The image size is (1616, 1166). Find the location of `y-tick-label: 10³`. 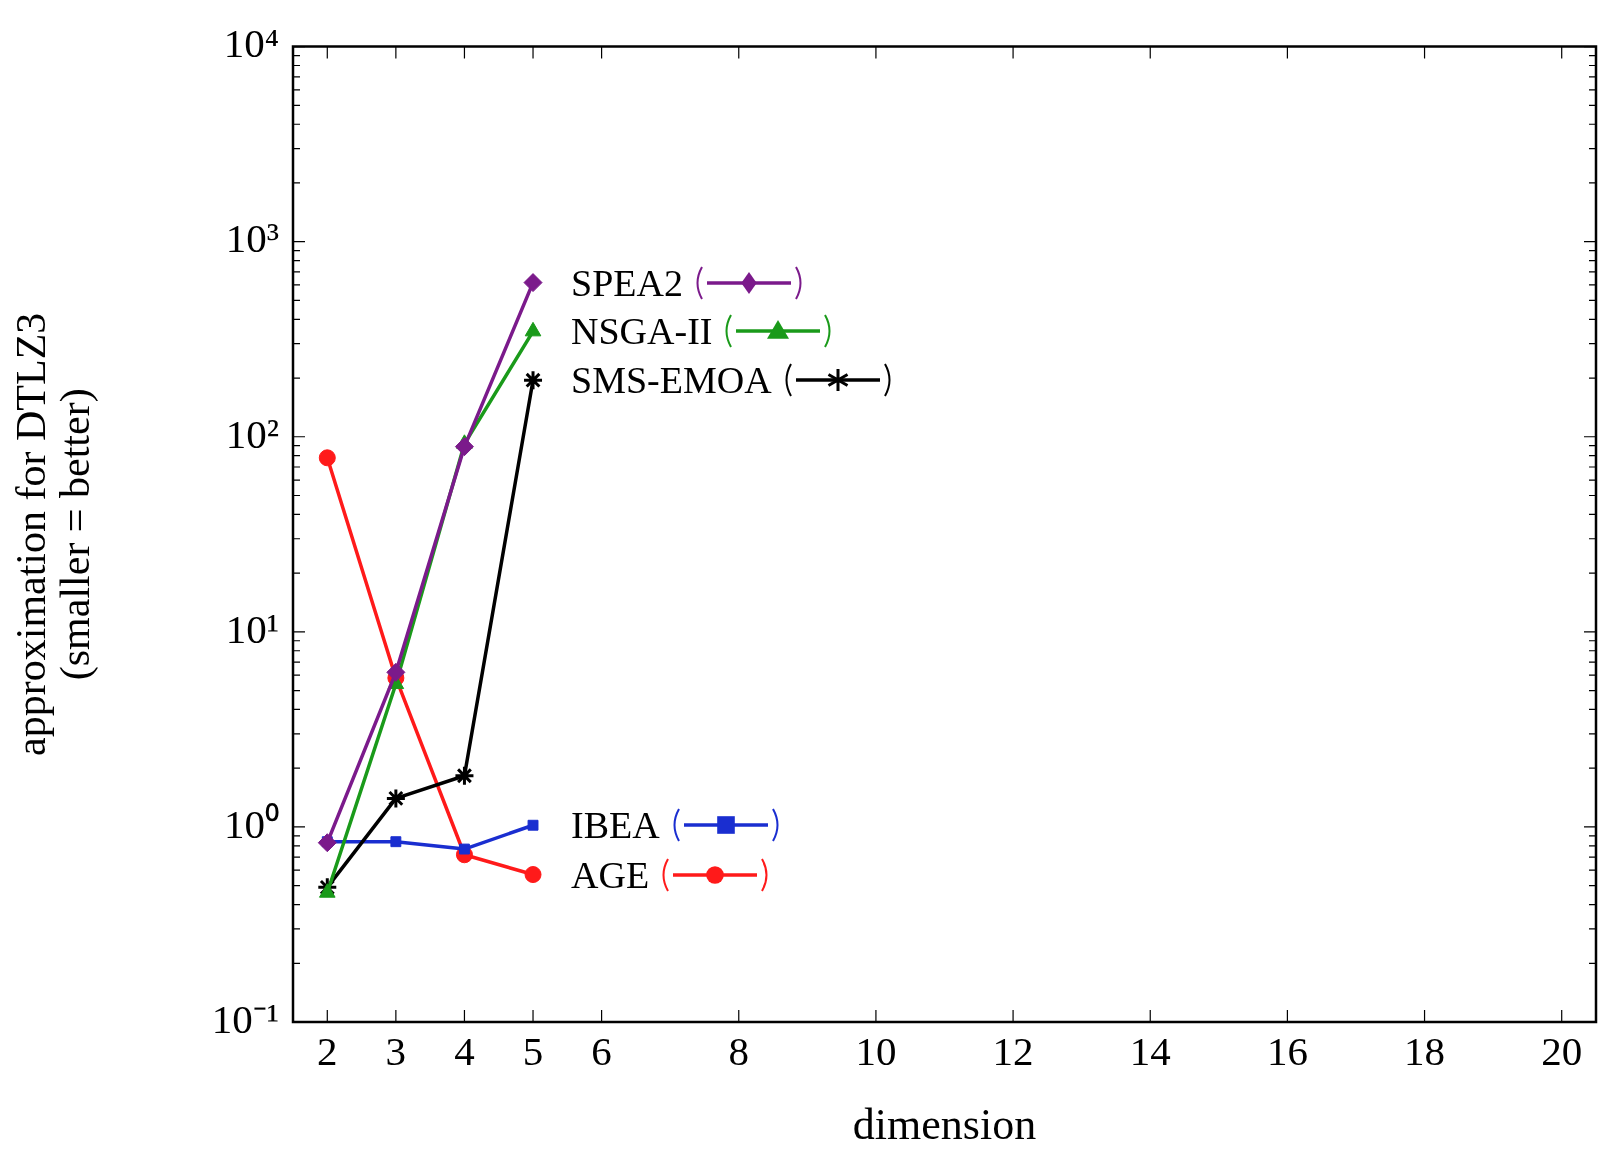

y-tick-label: 10³ is located at coordinates (252, 238).